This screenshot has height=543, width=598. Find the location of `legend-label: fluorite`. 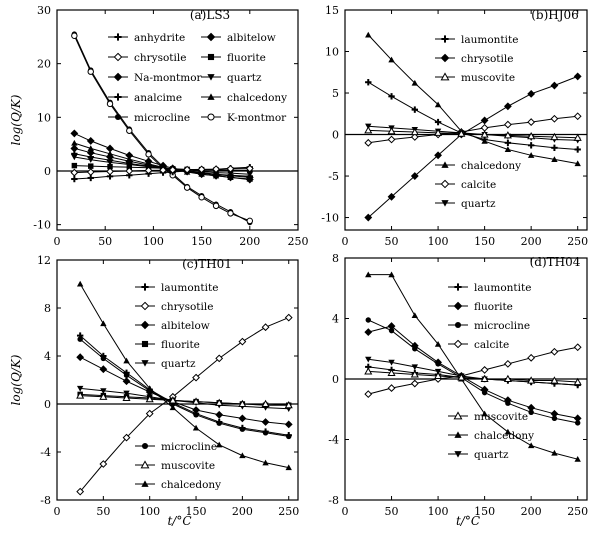

legend-label: fluorite is located at coordinates (180, 345).